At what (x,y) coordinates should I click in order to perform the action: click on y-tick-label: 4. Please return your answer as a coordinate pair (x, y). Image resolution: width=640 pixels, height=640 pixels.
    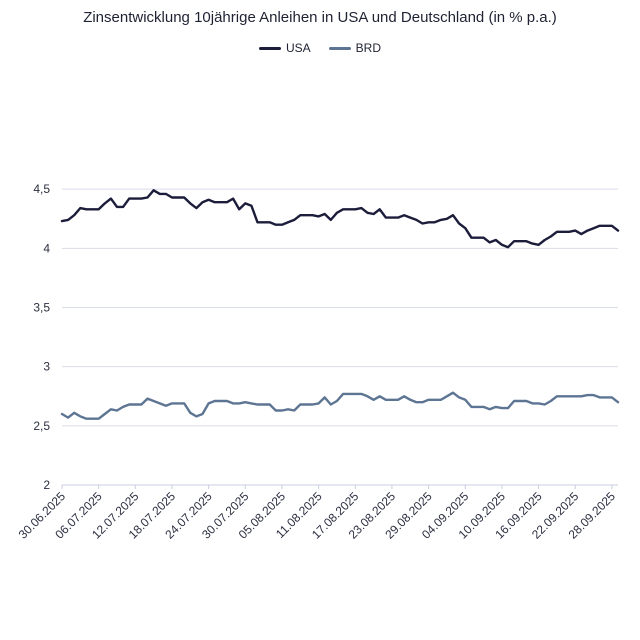
    Looking at the image, I should click on (46, 248).